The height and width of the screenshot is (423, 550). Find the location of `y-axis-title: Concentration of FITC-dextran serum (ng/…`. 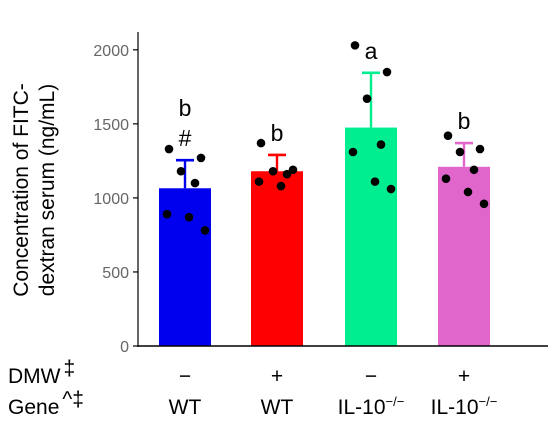

y-axis-title: Concentration of FITC-dextran serum (ng/… is located at coordinates (34, 190).